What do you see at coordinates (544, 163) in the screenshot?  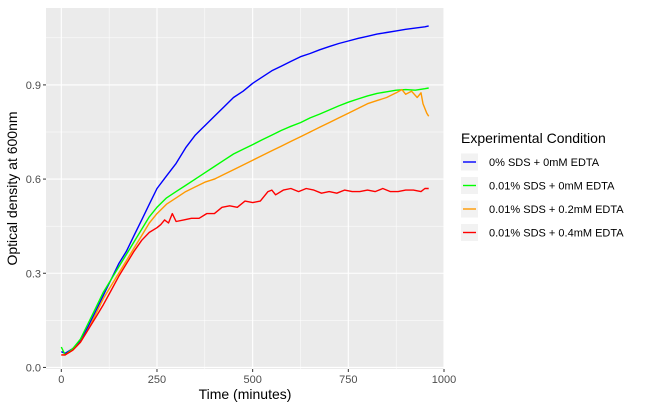 I see `legend-label: 0% SDS + 0mM EDTA` at bounding box center [544, 163].